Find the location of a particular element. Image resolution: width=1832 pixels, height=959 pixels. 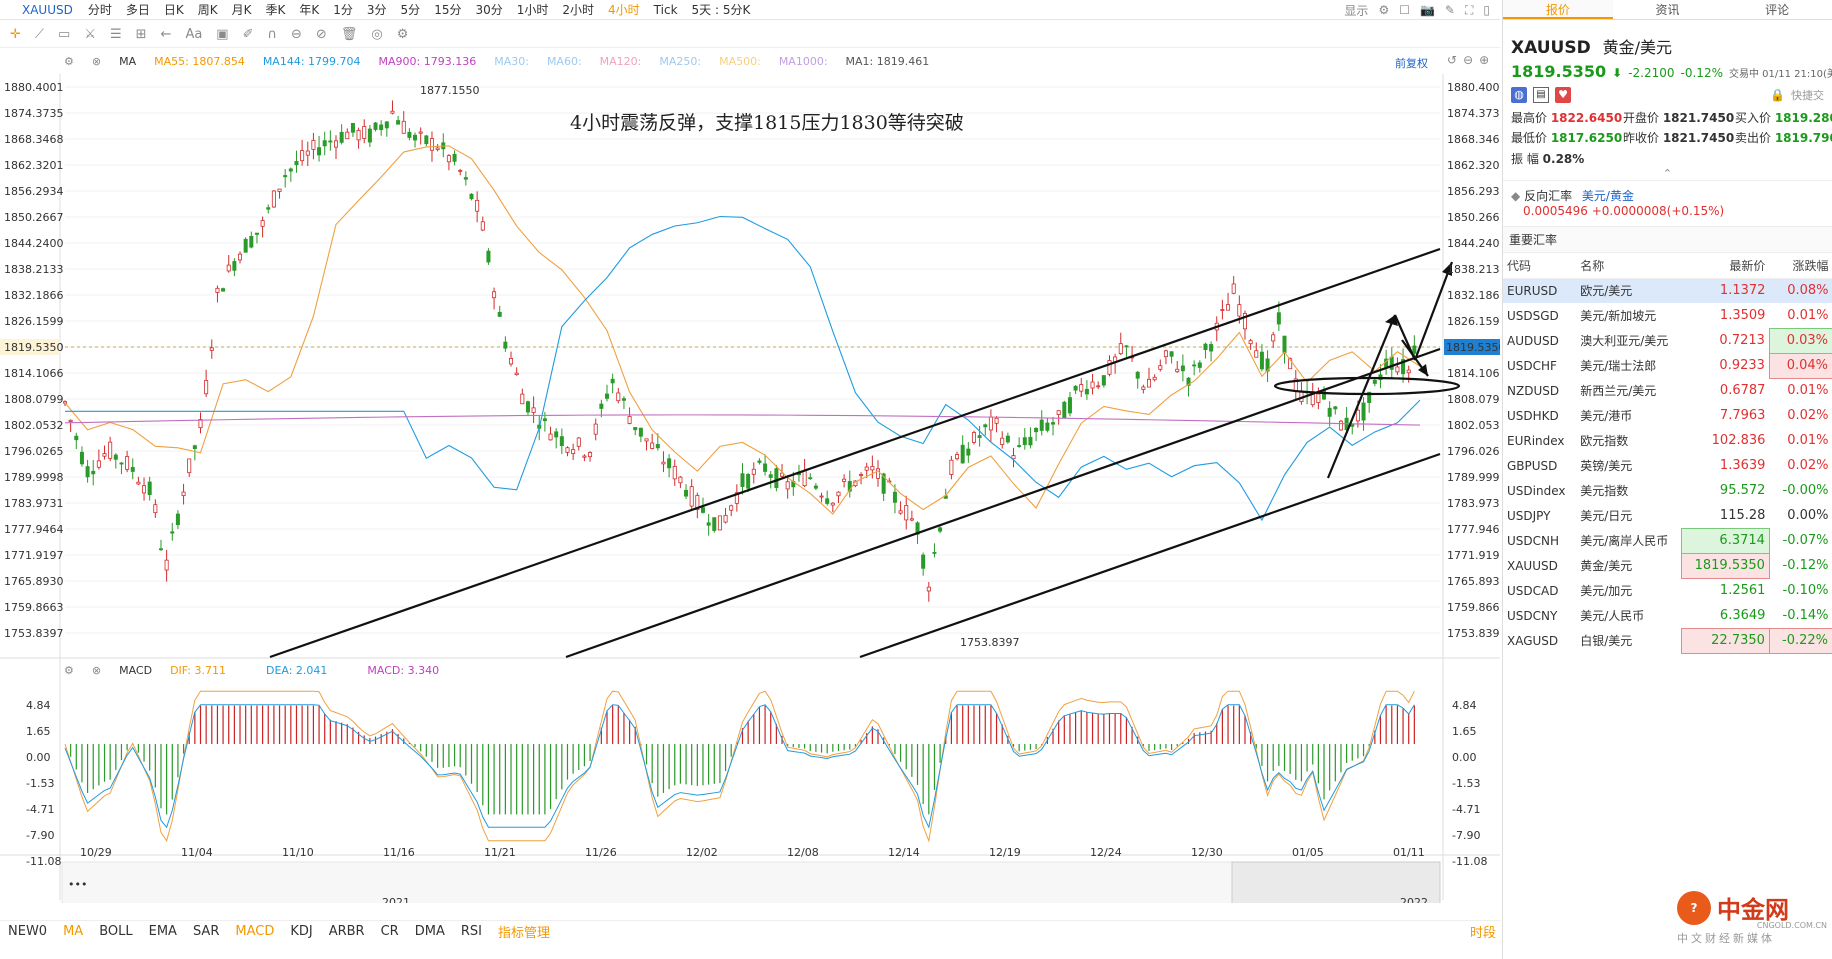

favorite-icon: ♥ is located at coordinates (1563, 95).